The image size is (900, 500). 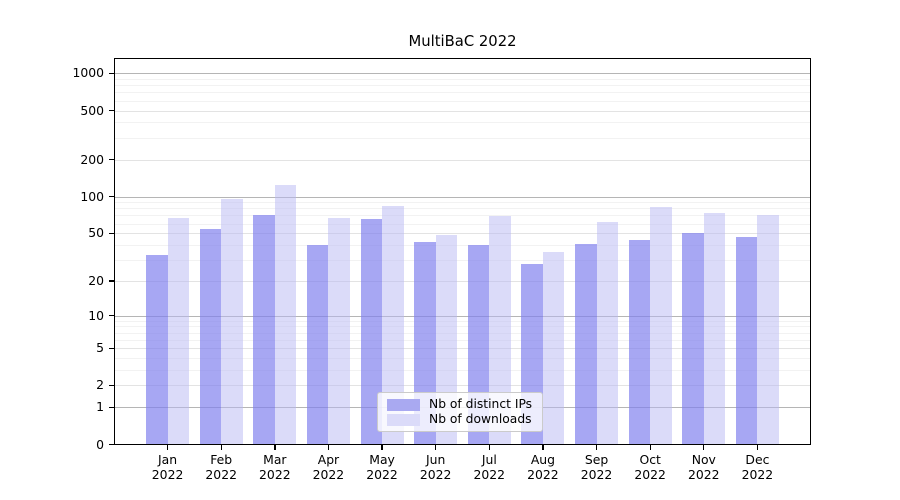 I want to click on y-tick-label: 50, so click(x=96, y=233).